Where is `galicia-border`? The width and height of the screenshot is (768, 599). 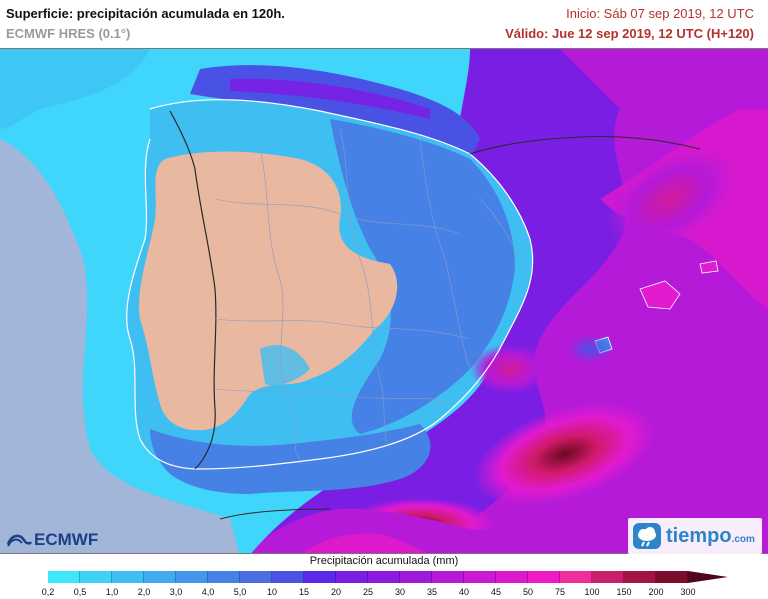
galicia-border is located at coordinates (182, 140).